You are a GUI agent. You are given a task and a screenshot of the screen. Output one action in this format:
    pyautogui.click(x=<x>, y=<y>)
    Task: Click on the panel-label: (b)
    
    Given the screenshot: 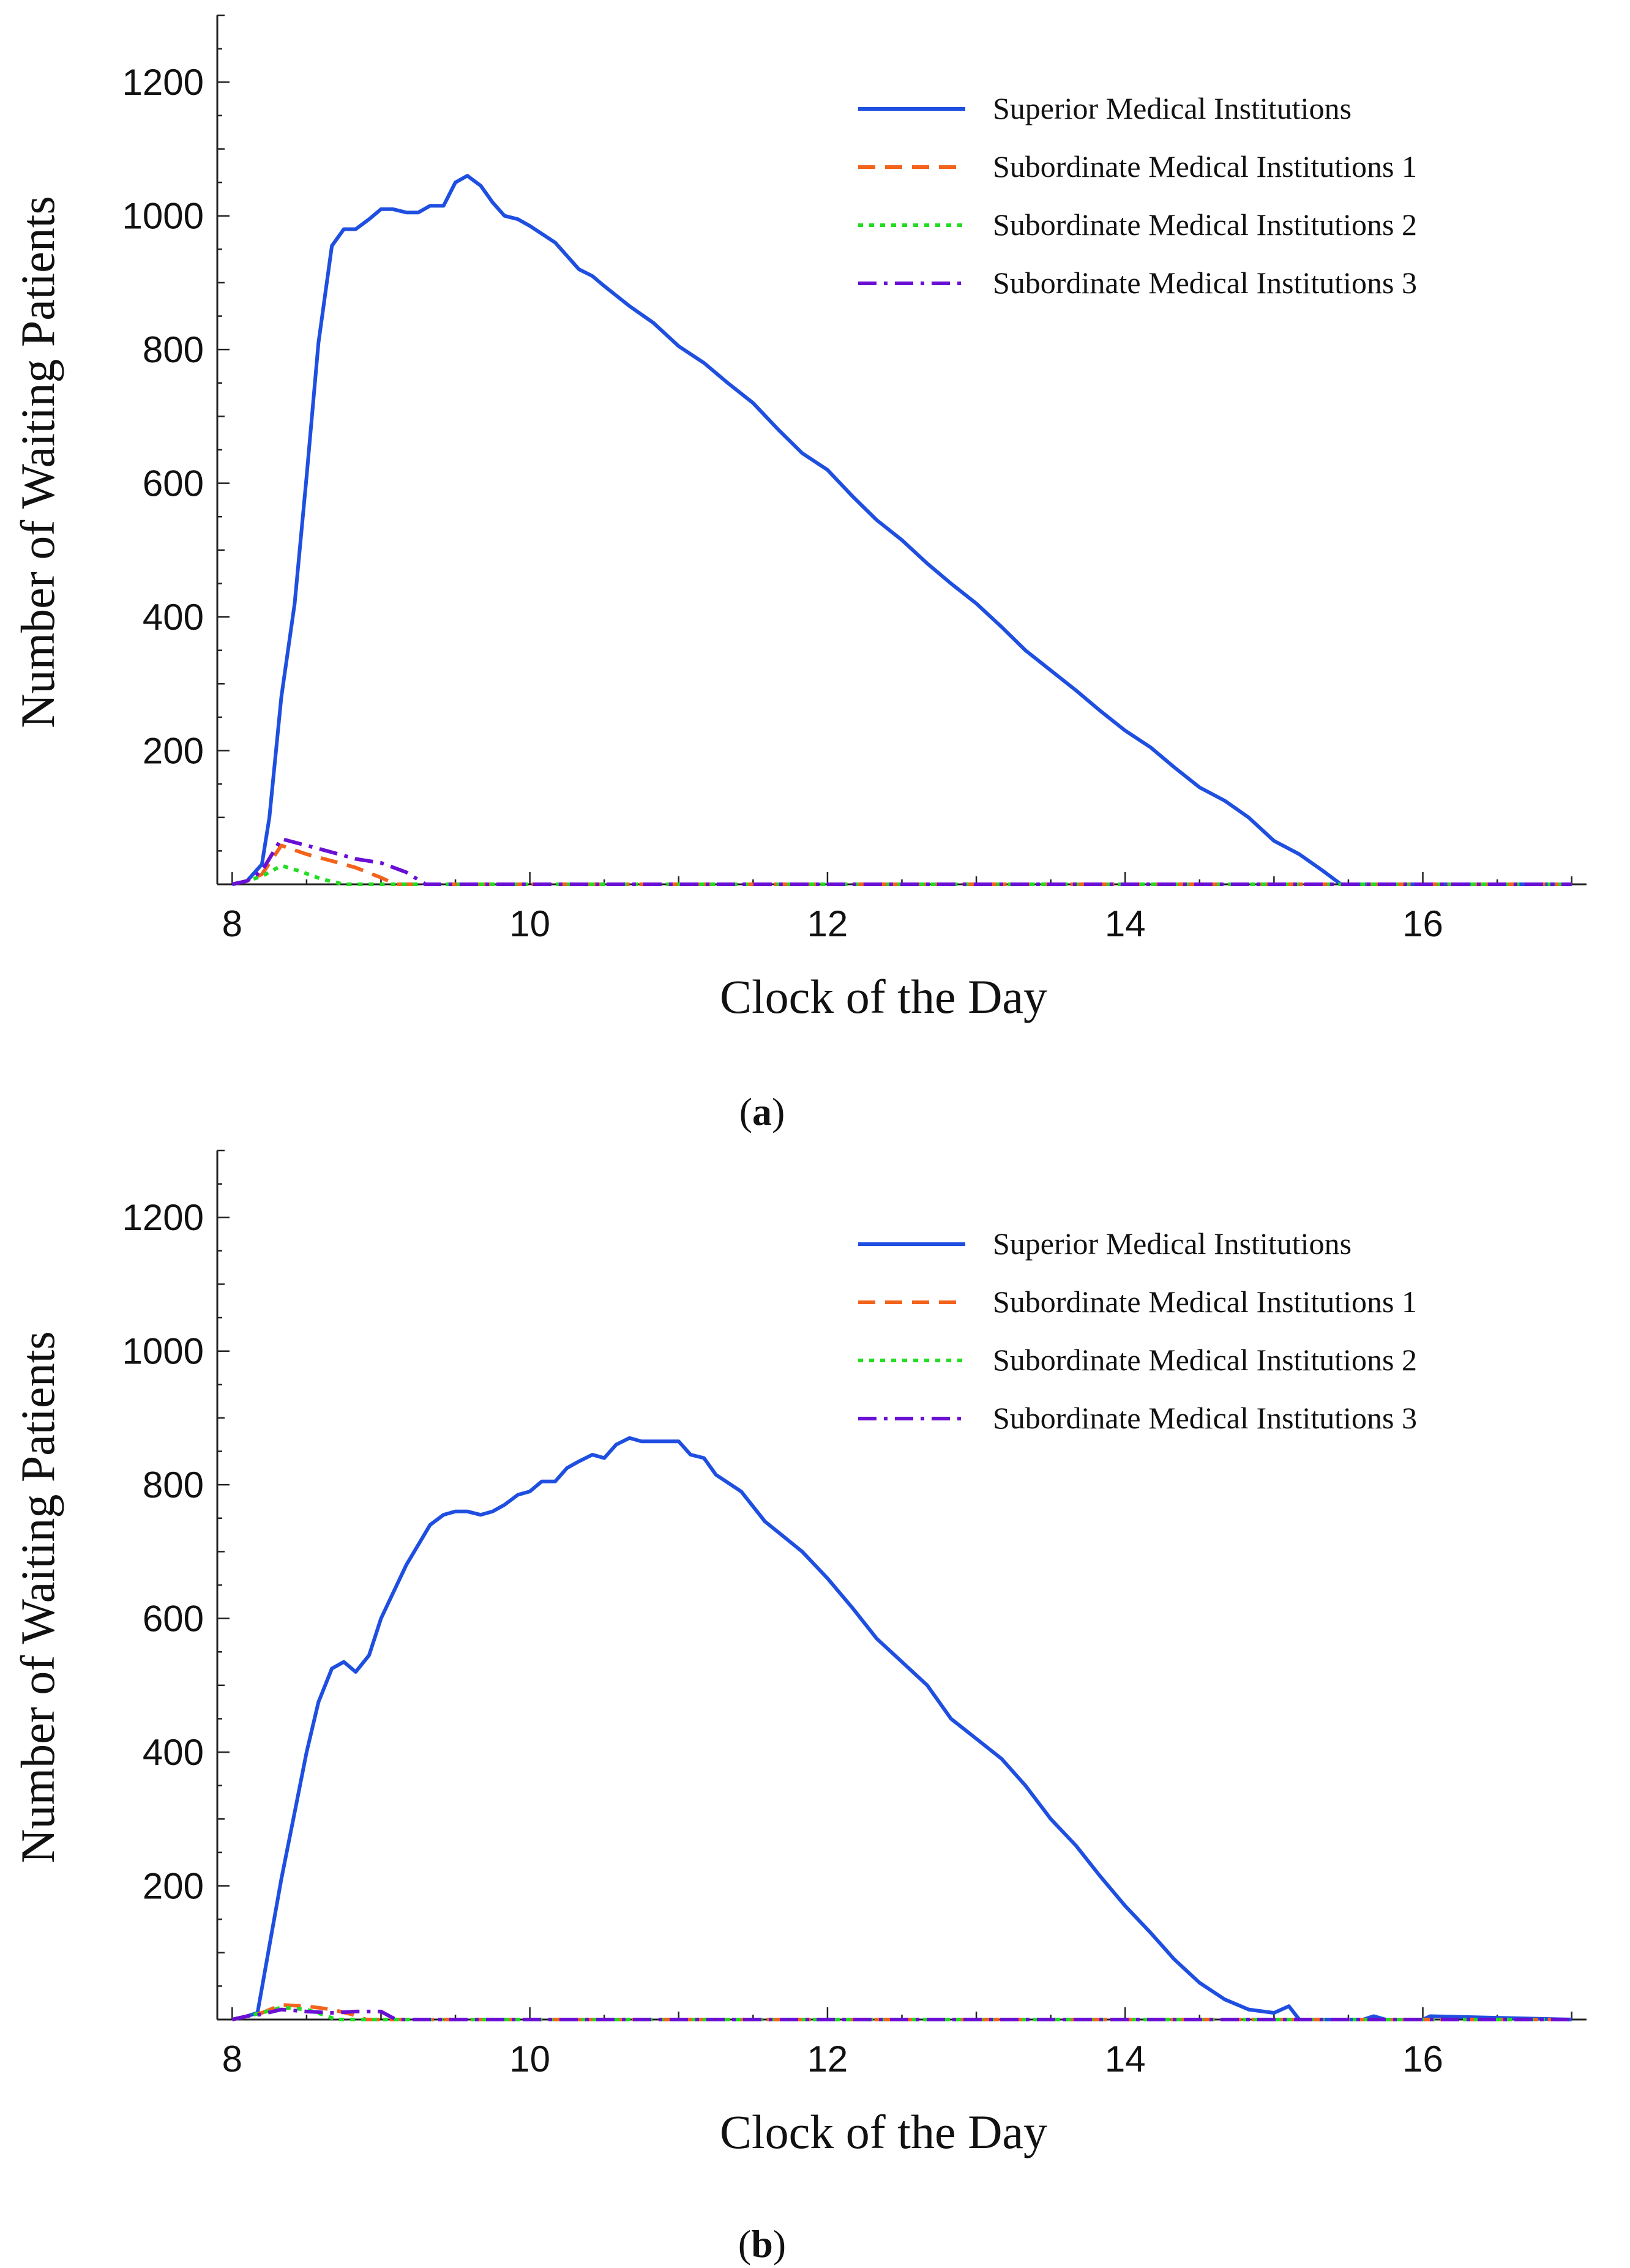 What is the action you would take?
    pyautogui.click(x=762, y=2244)
    